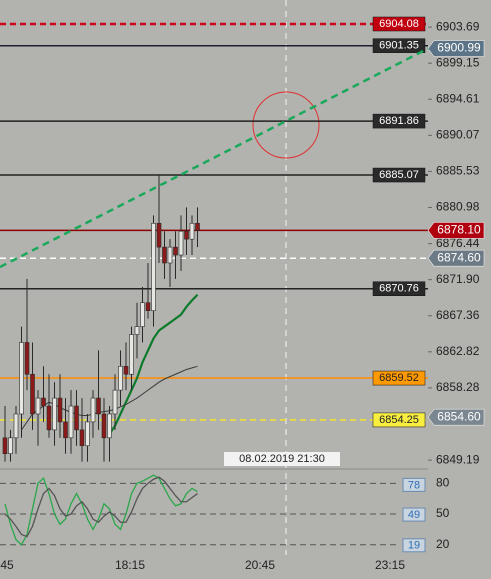 The height and width of the screenshot is (579, 491). I want to click on price-tag-label: 6874.60, so click(459, 257).